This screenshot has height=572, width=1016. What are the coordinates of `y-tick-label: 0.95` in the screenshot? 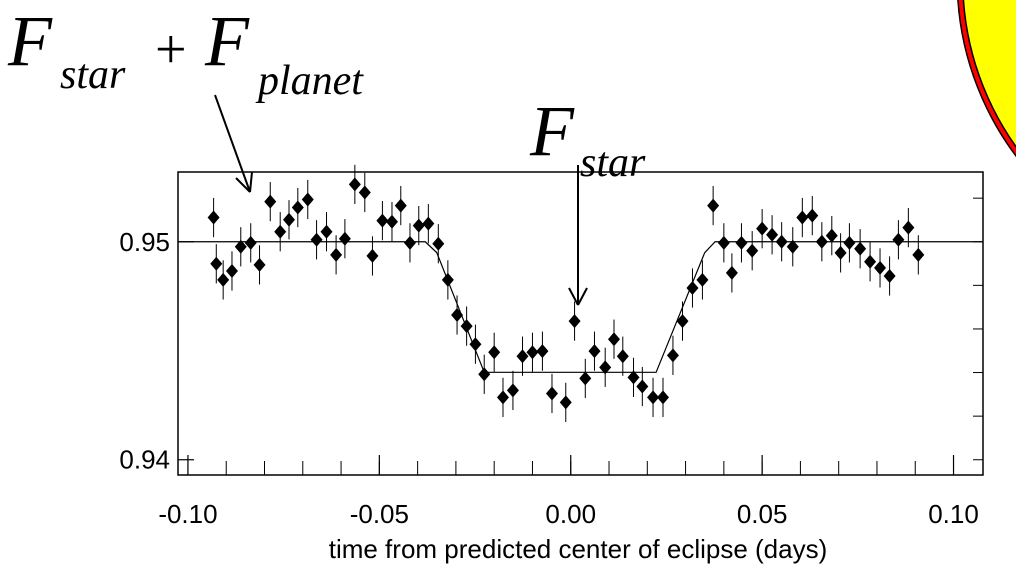 It's located at (144, 242).